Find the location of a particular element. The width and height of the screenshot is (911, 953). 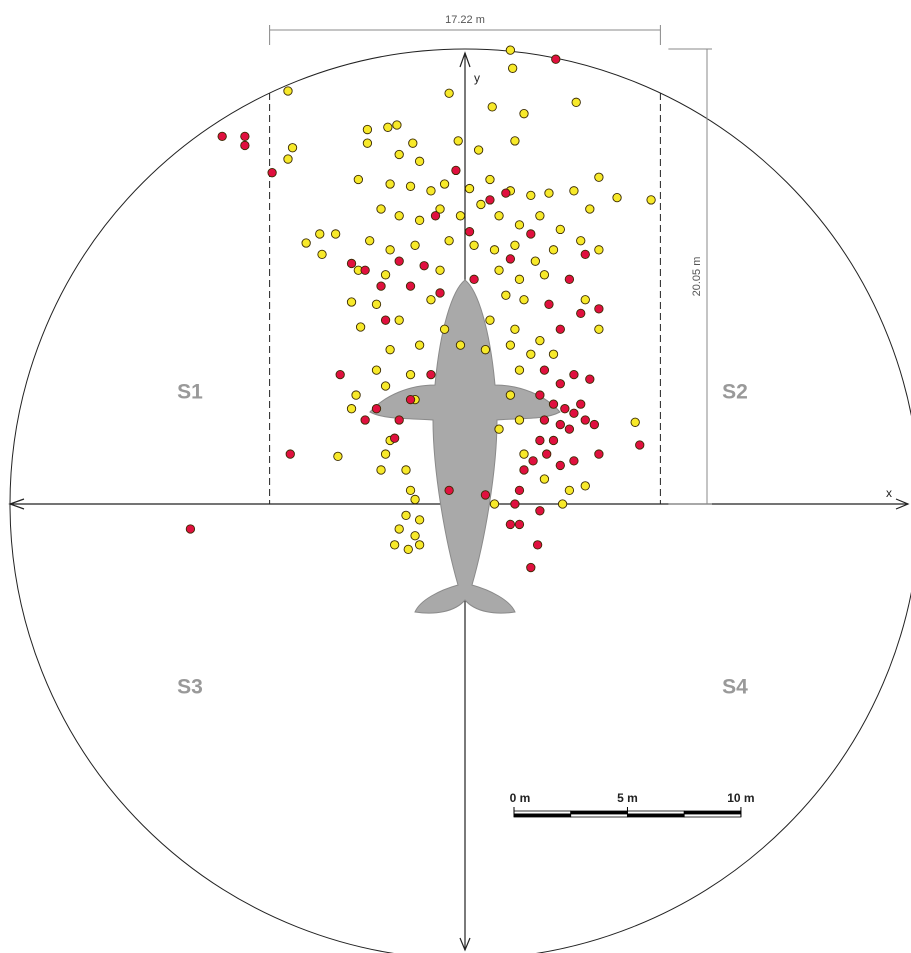

y-axis-arrow is located at coordinates (465, 944).